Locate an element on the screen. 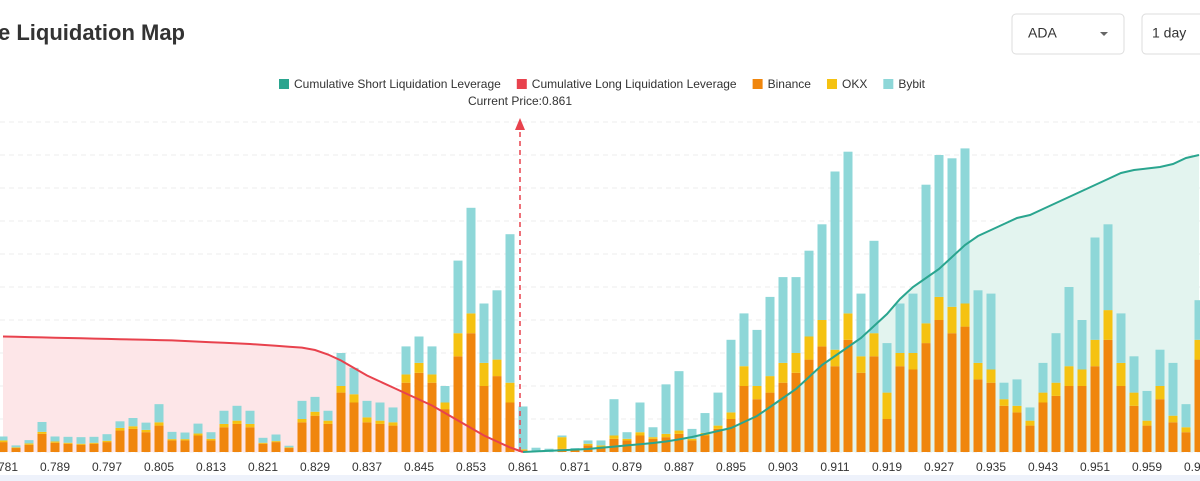  legend-label: Binance is located at coordinates (790, 84).